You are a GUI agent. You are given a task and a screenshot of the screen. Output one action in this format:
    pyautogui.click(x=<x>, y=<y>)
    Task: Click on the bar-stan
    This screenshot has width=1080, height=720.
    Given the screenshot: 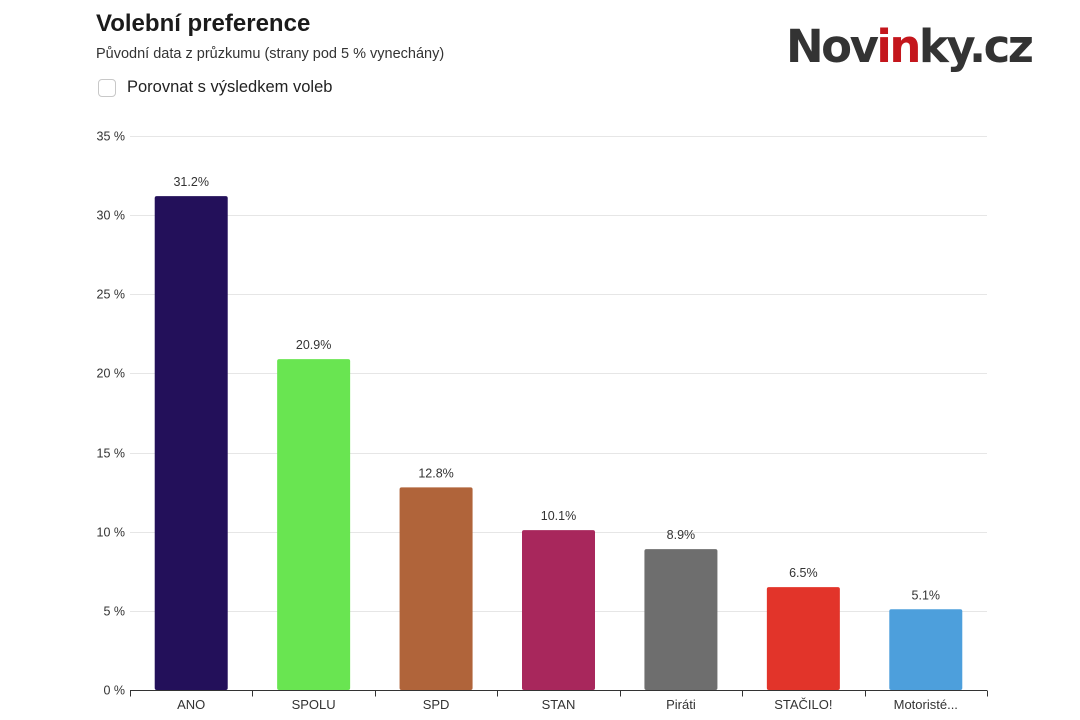 What is the action you would take?
    pyautogui.click(x=558, y=610)
    